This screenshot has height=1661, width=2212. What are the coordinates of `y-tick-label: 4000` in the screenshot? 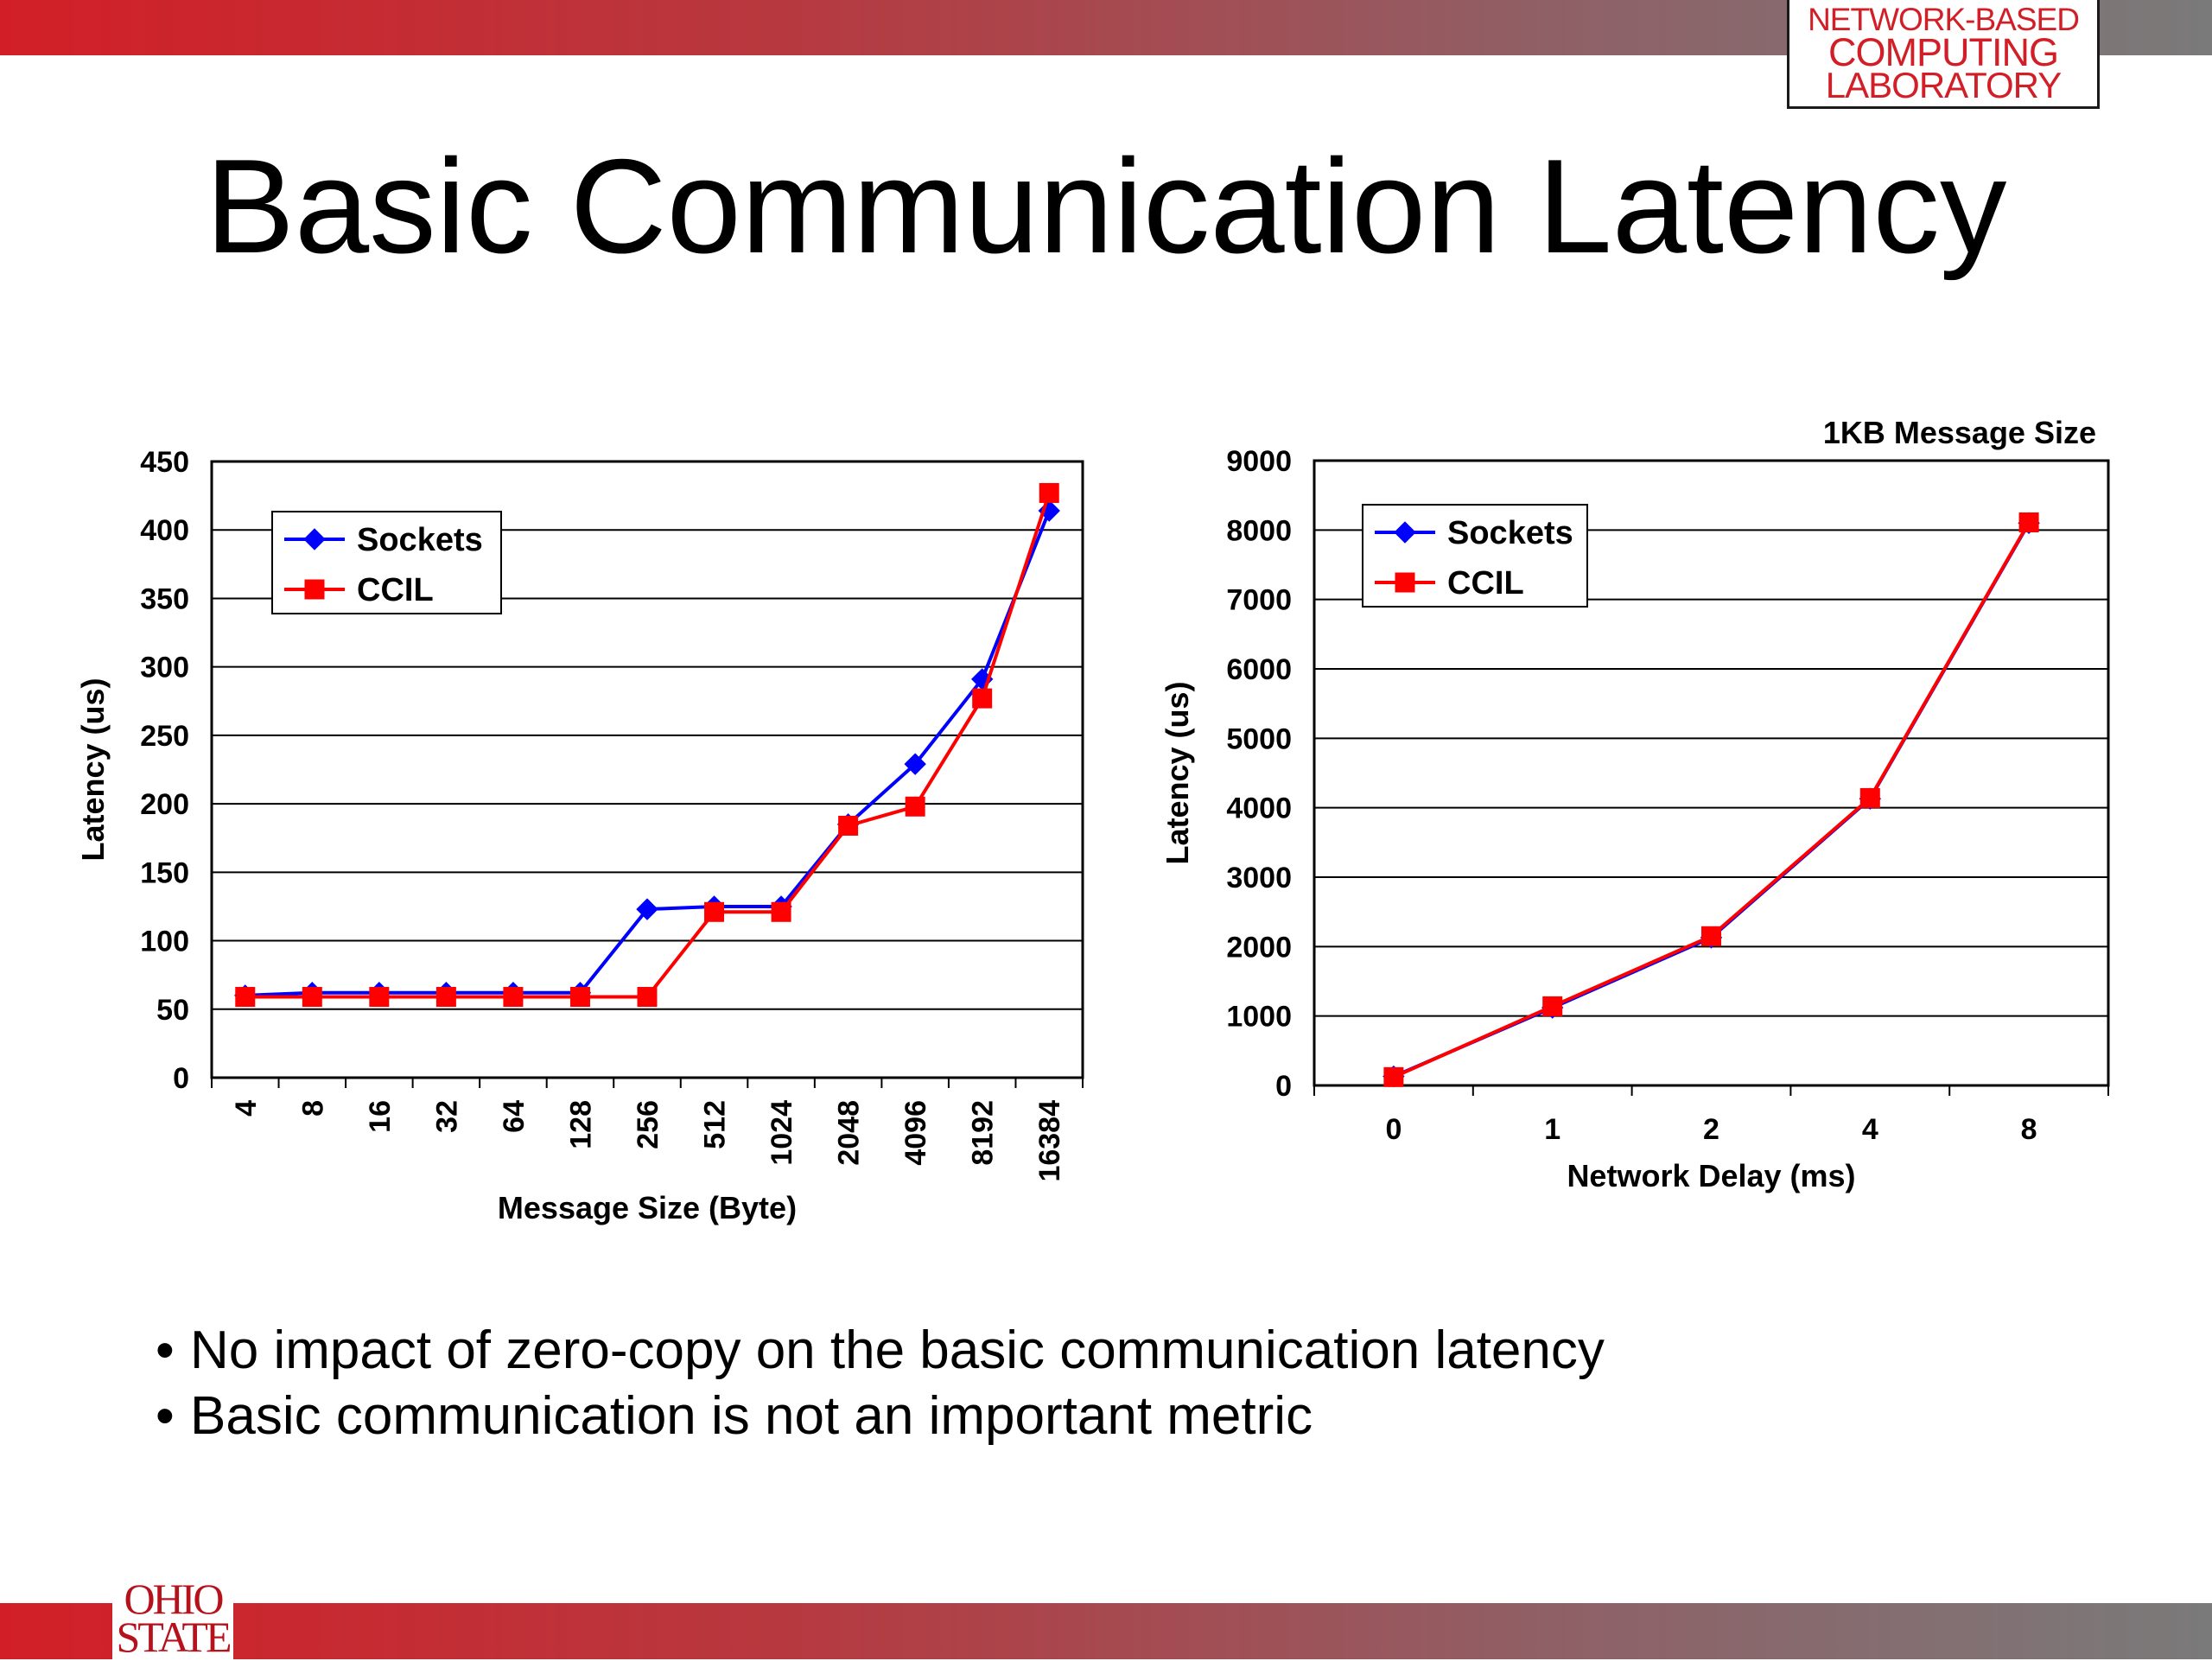 It's located at (1259, 808).